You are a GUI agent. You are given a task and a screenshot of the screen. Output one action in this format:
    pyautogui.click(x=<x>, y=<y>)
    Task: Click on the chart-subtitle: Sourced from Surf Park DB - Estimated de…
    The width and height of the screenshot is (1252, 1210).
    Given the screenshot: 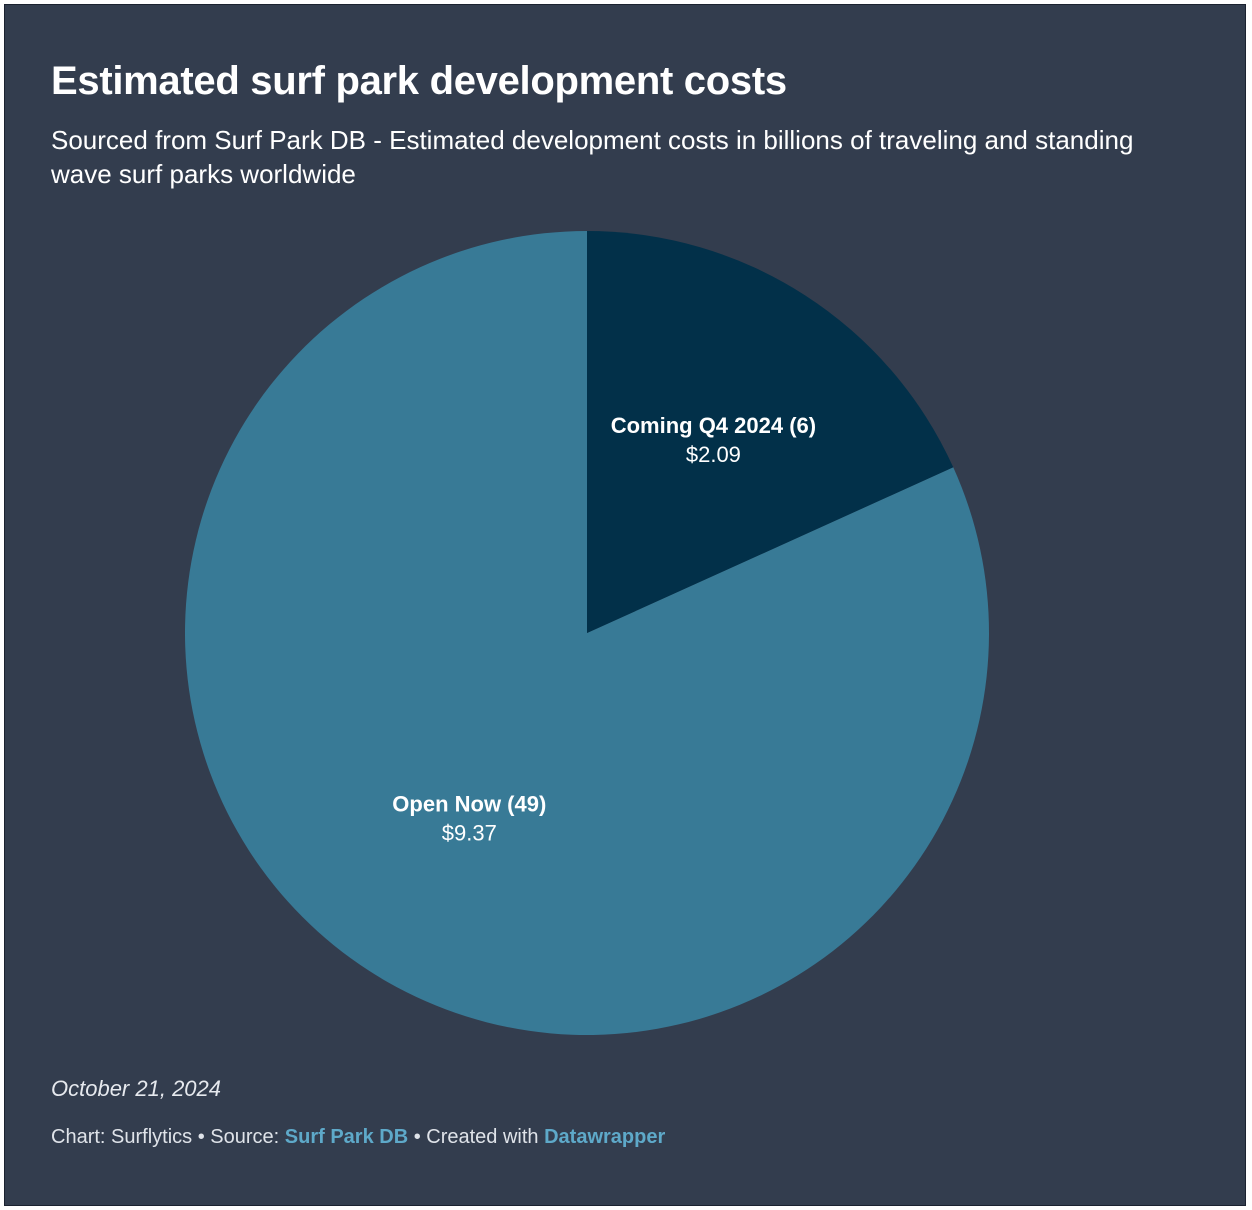 What is the action you would take?
    pyautogui.click(x=592, y=157)
    